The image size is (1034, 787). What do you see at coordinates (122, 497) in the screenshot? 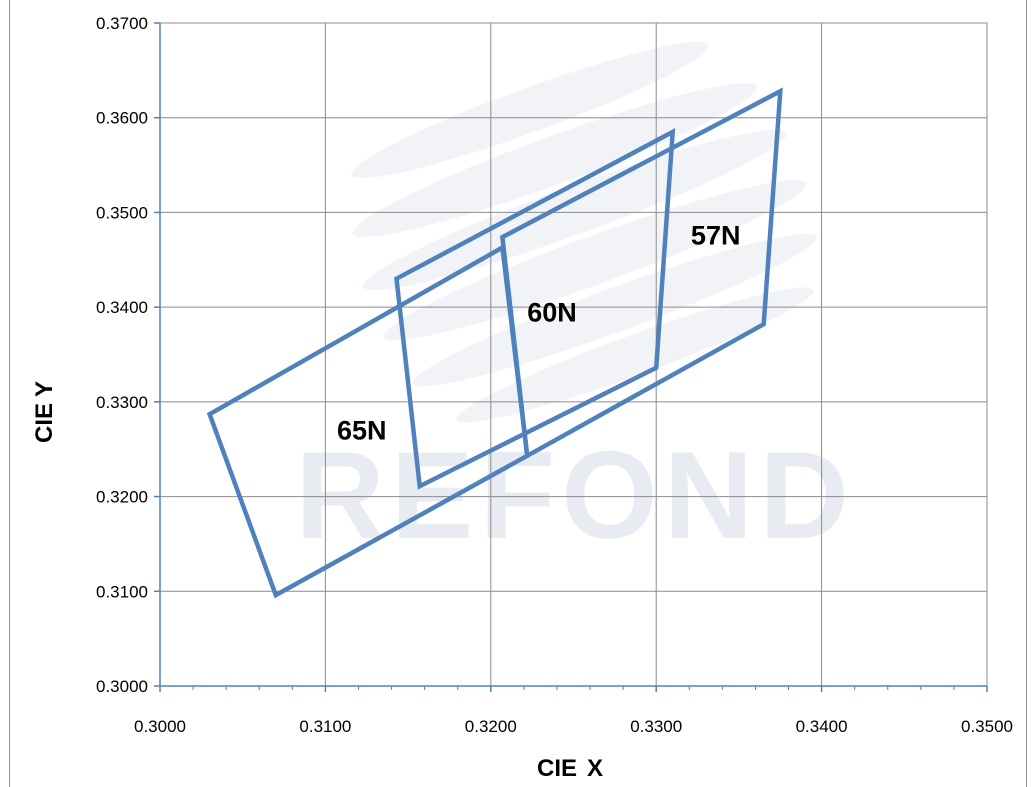
I see `y-tick-label: 0.3200` at bounding box center [122, 497].